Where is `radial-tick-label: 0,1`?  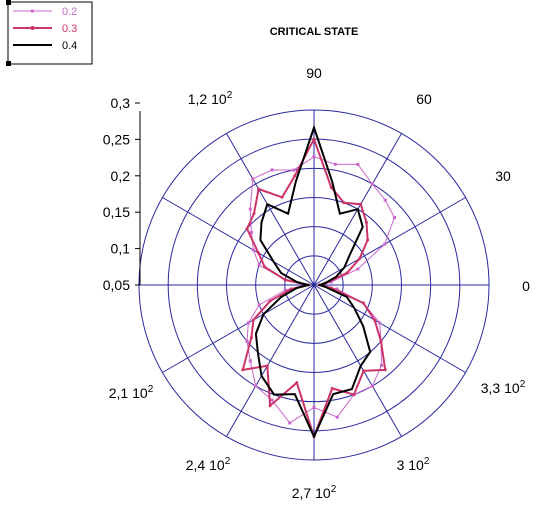
radial-tick-label: 0,1 is located at coordinates (121, 249).